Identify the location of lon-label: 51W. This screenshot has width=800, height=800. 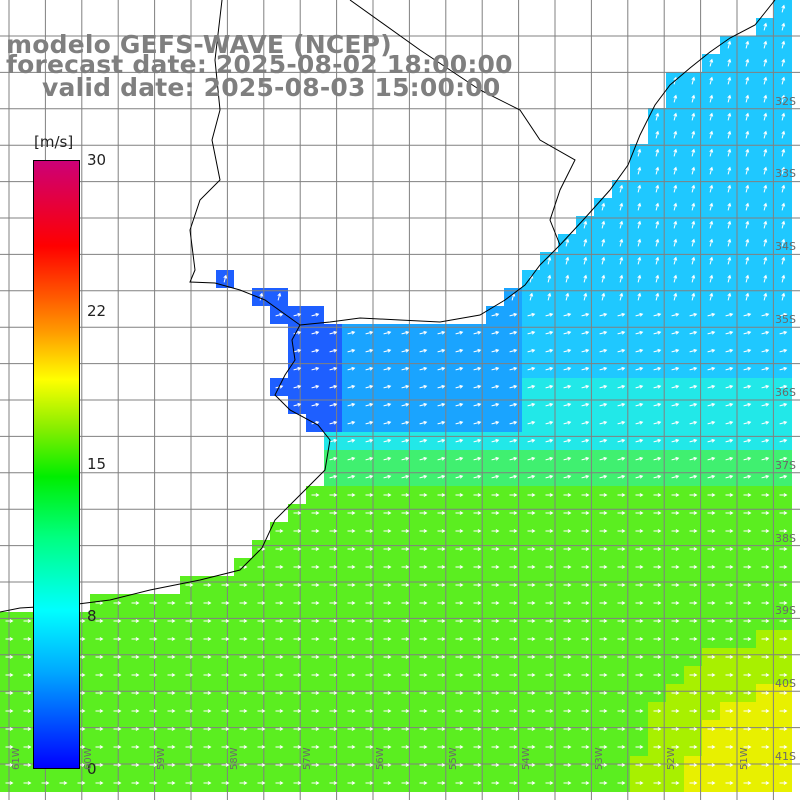
(744, 758).